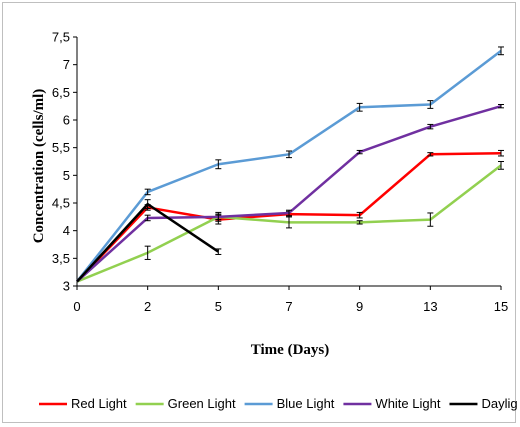 Image resolution: width=520 pixels, height=427 pixels. I want to click on legend-label: Green Light, so click(202, 403).